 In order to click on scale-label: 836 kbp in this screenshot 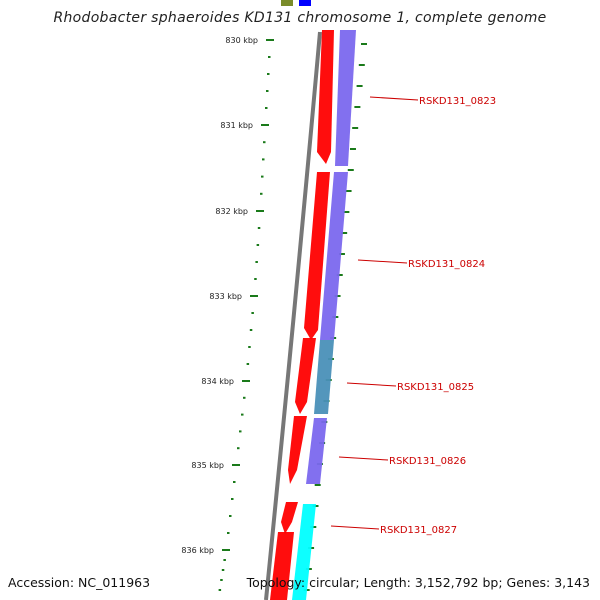, I will do `click(197, 550)`.